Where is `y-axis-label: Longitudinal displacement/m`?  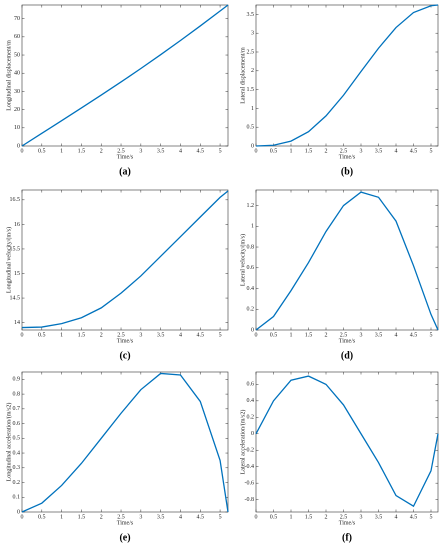 y-axis-label: Longitudinal displacement/m is located at coordinates (9, 75).